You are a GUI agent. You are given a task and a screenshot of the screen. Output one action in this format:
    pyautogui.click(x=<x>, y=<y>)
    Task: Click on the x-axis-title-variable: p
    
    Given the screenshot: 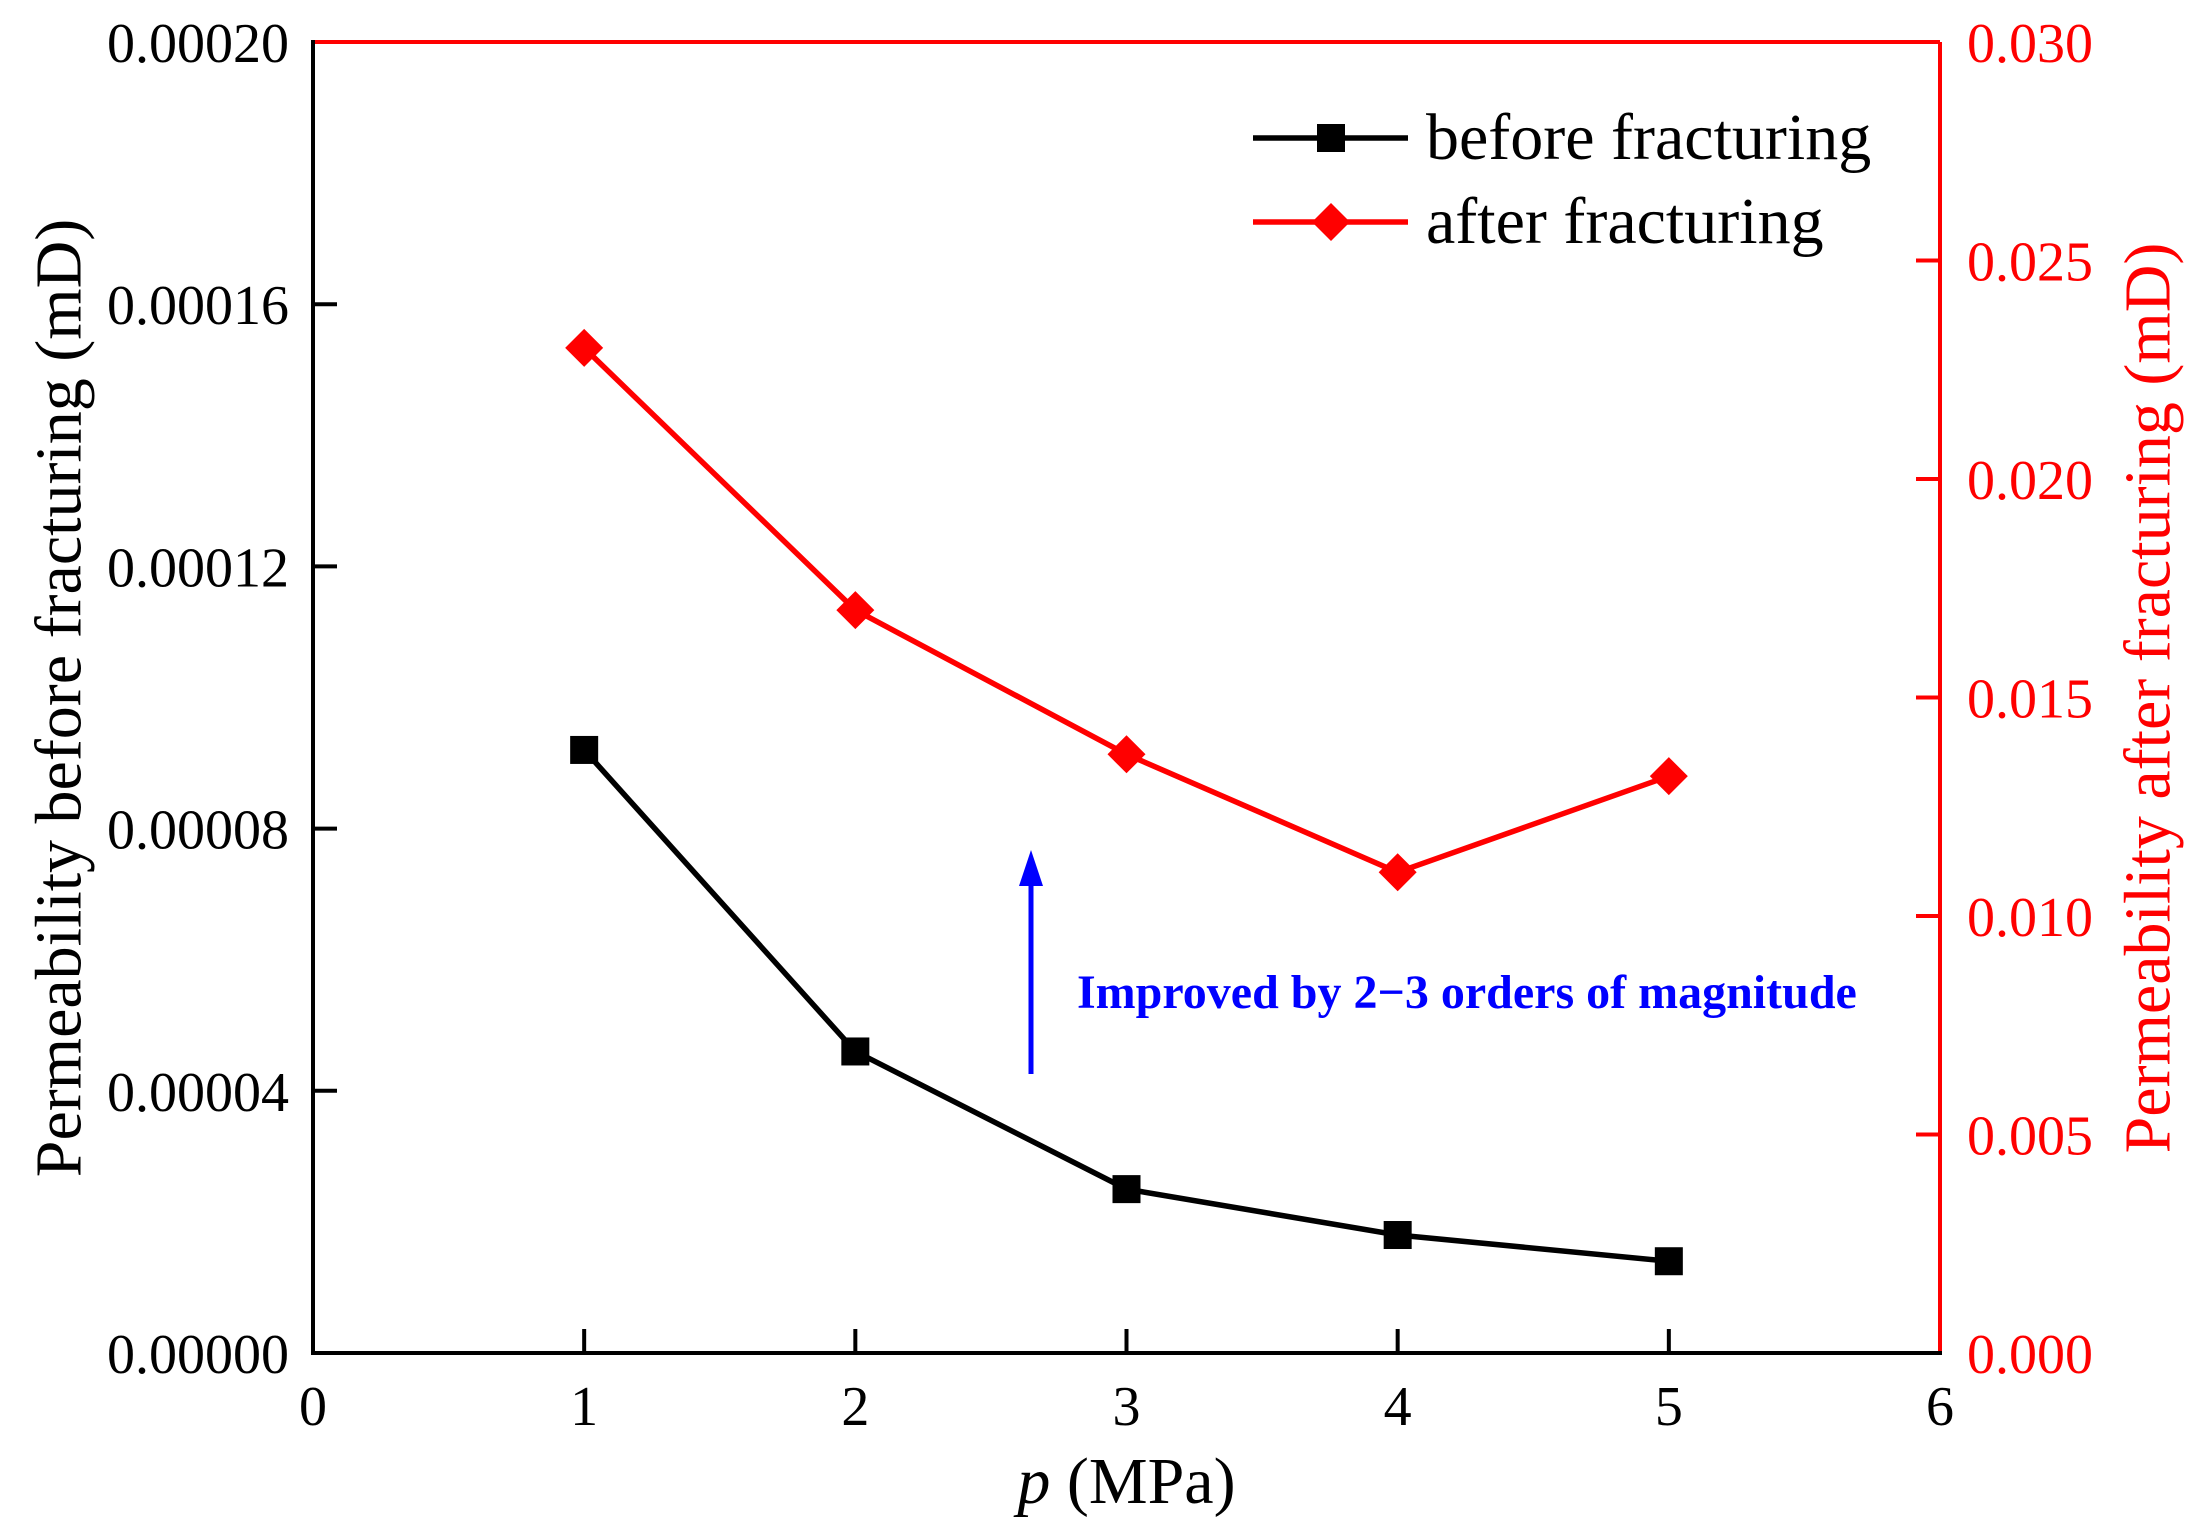 What is the action you would take?
    pyautogui.click(x=1031, y=1481)
    